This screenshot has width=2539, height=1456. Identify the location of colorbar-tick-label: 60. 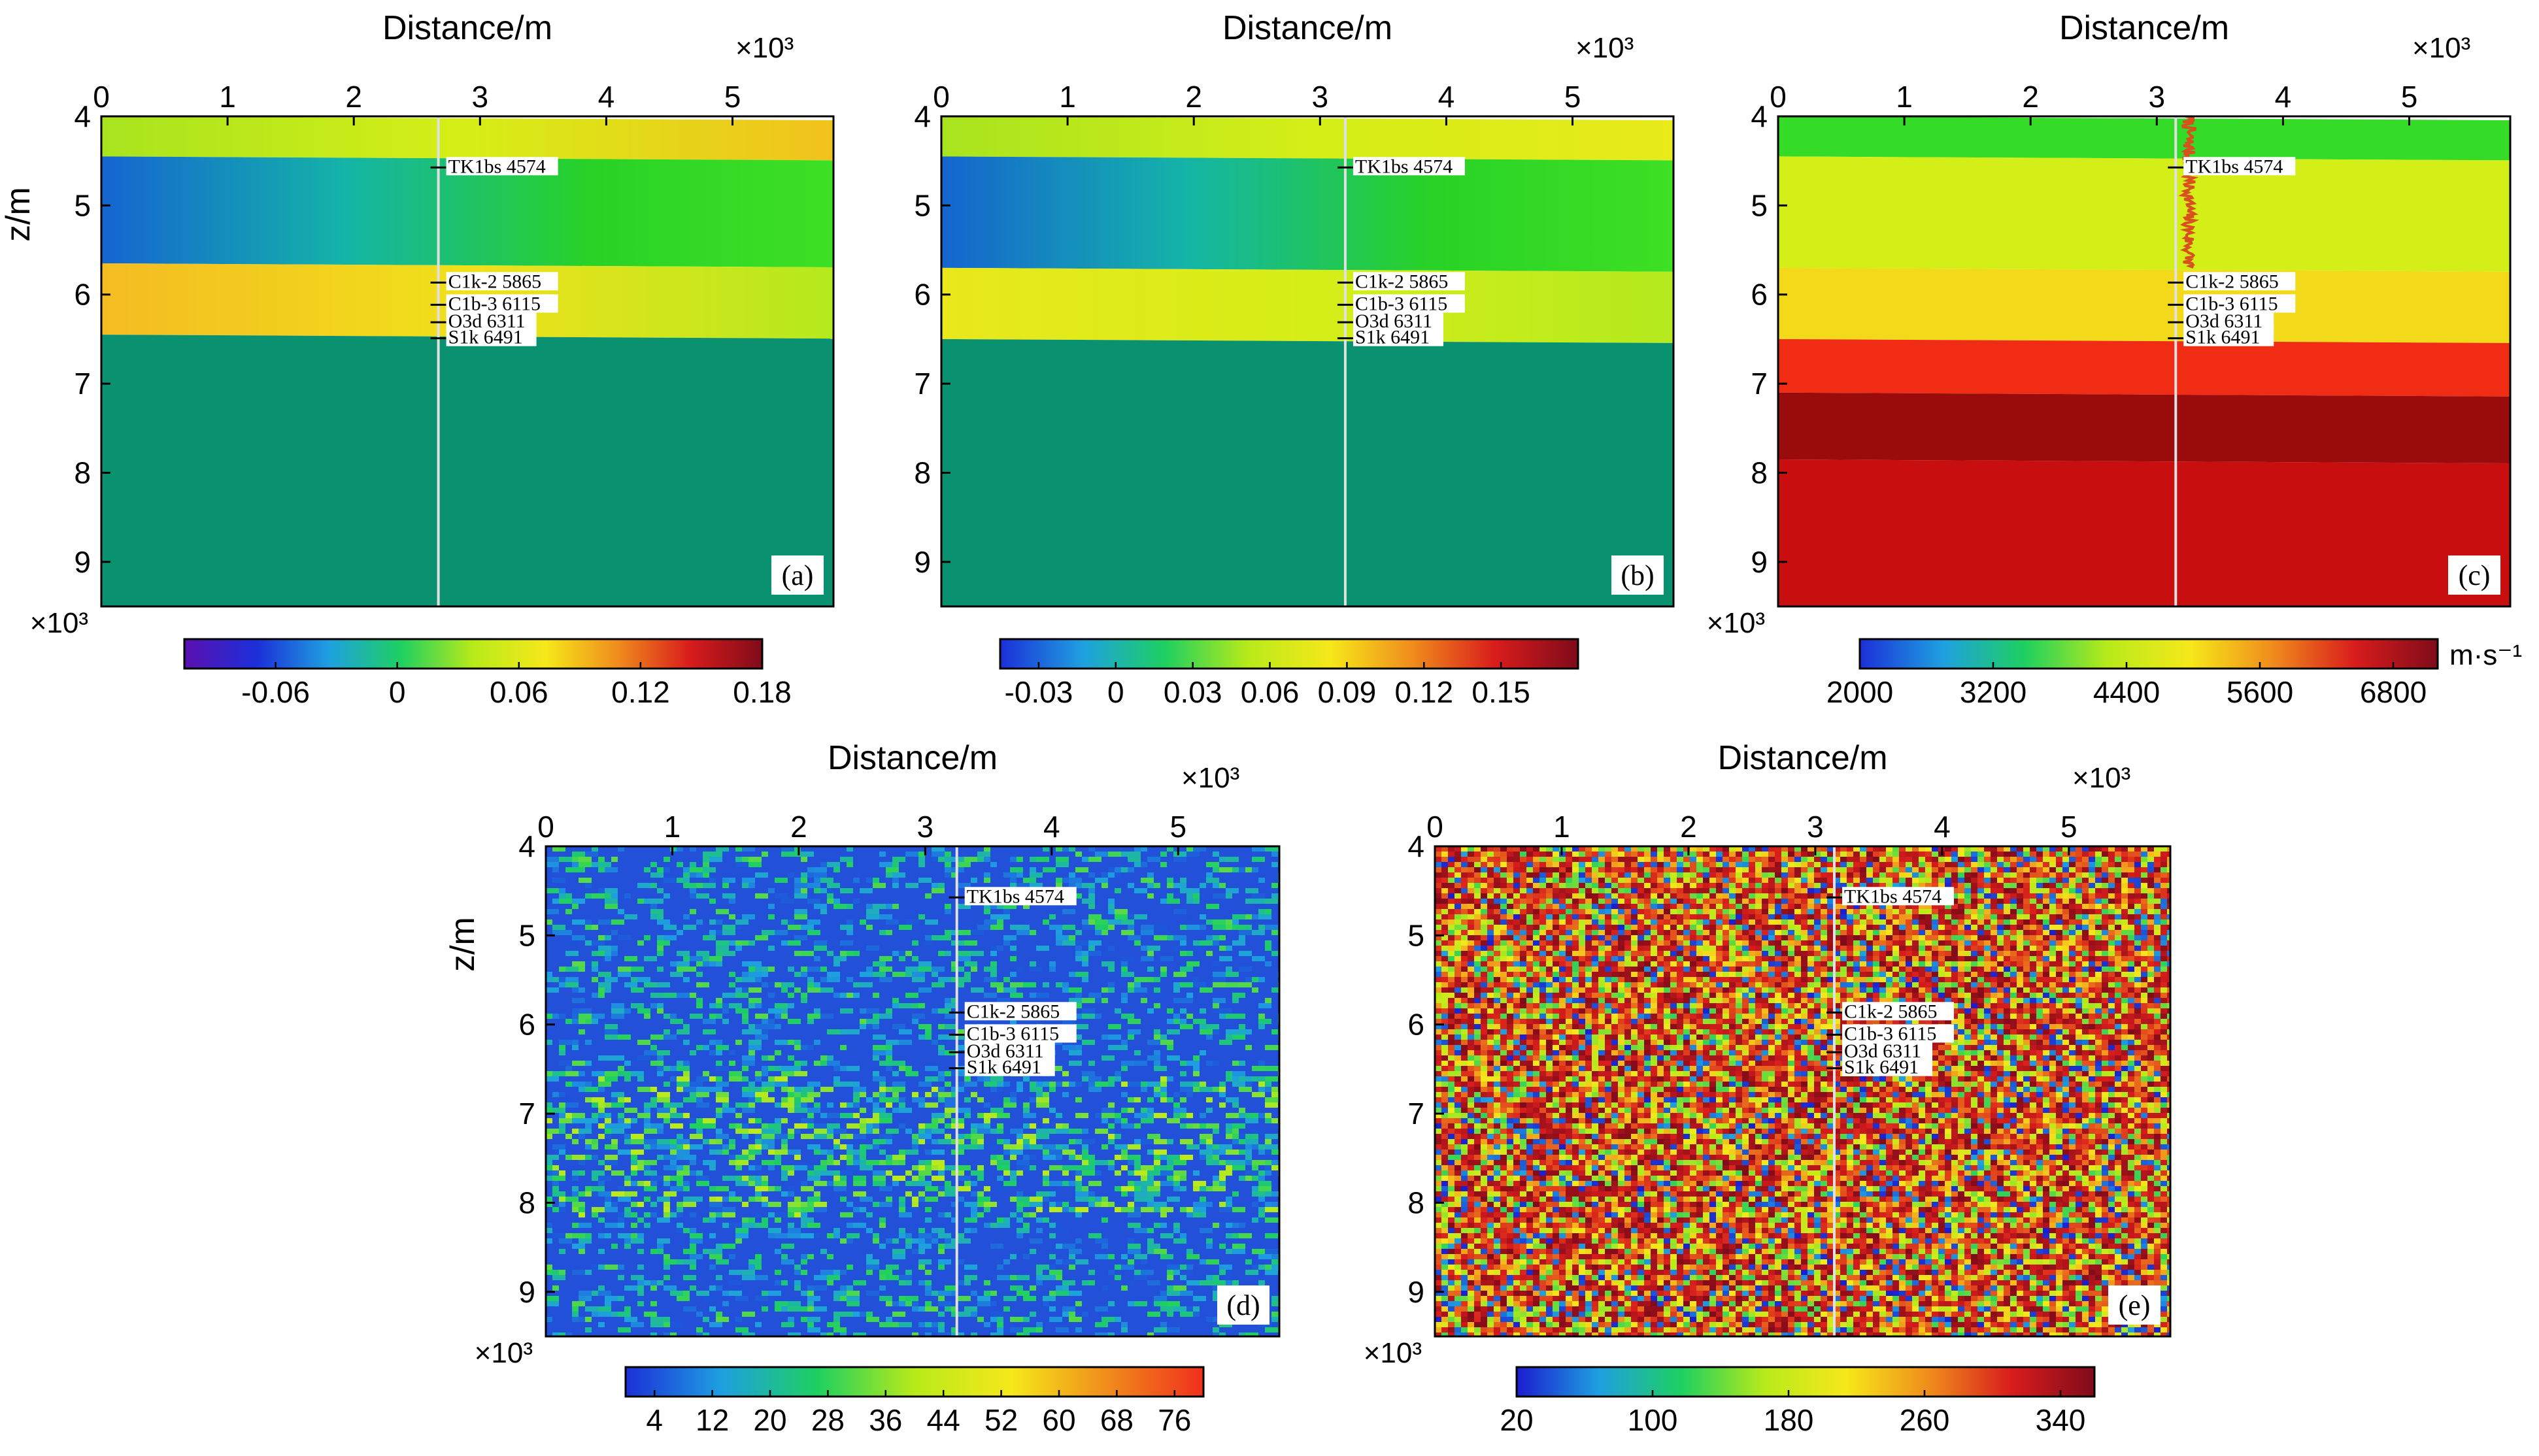
(1058, 1420).